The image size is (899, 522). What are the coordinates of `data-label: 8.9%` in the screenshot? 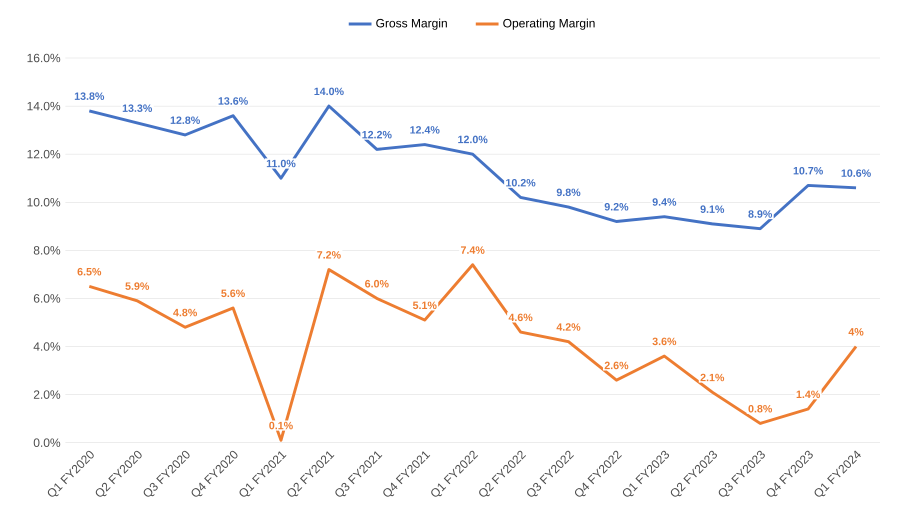 It's located at (760, 214).